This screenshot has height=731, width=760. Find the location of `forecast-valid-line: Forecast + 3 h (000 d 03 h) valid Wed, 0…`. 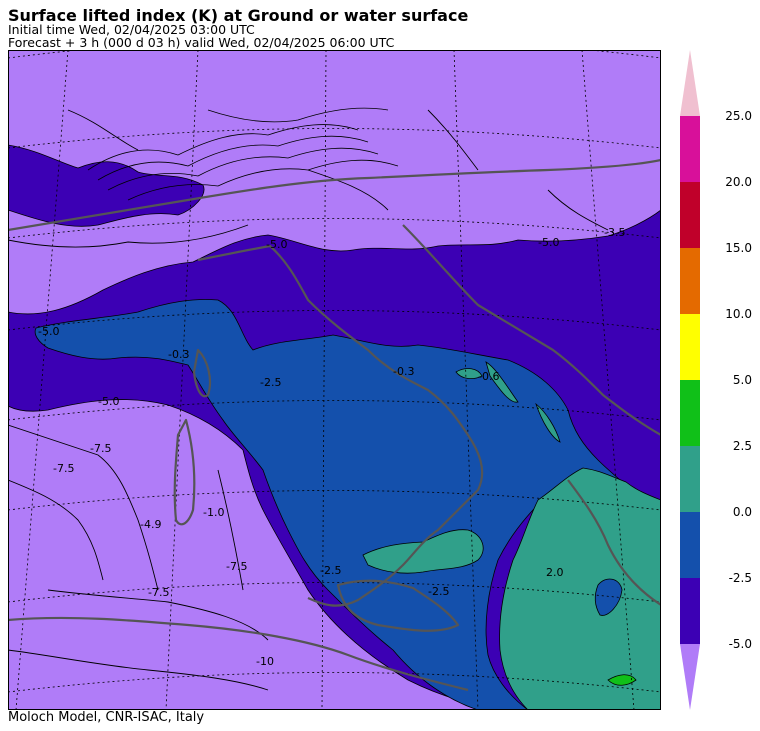

forecast-valid-line: Forecast + 3 h (000 d 03 h) valid Wed, 0… is located at coordinates (201, 42).